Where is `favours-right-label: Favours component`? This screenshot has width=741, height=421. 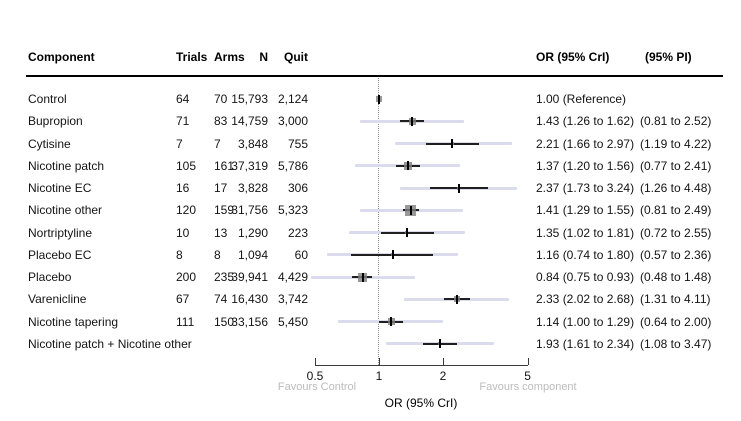 favours-right-label: Favours component is located at coordinates (528, 387).